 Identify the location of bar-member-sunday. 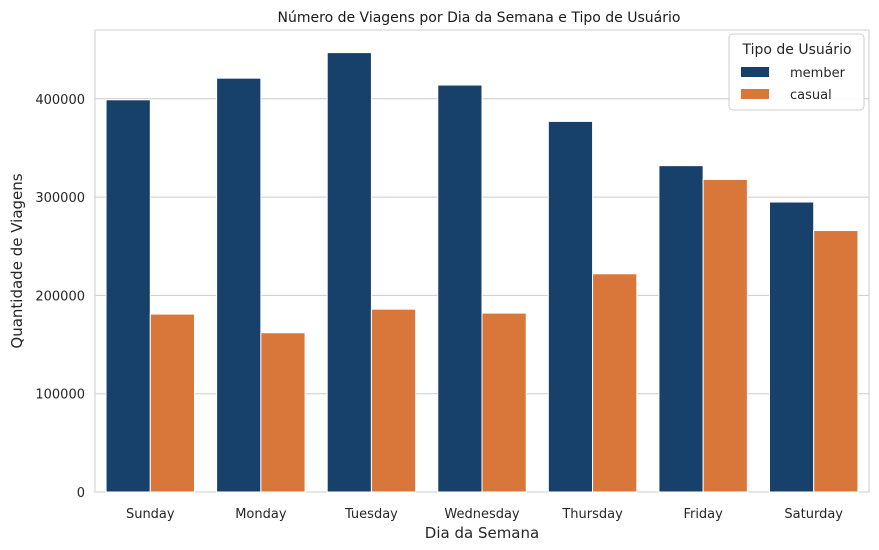
(128, 296).